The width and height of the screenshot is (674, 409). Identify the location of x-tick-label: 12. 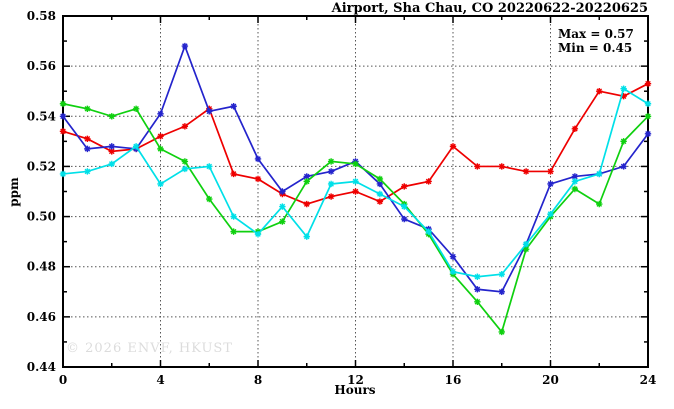
(355, 380).